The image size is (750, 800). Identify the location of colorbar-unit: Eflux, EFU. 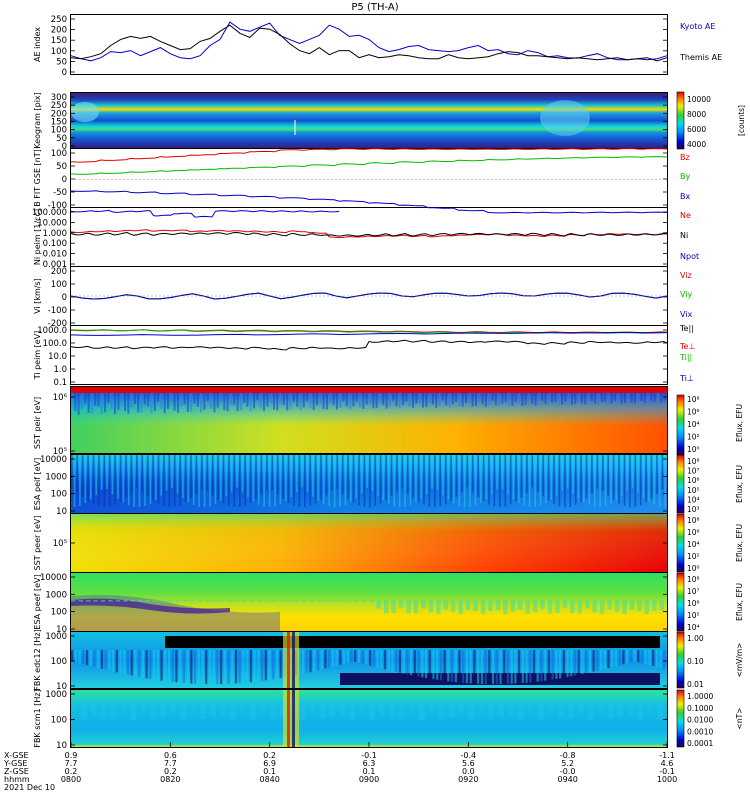
(739, 423).